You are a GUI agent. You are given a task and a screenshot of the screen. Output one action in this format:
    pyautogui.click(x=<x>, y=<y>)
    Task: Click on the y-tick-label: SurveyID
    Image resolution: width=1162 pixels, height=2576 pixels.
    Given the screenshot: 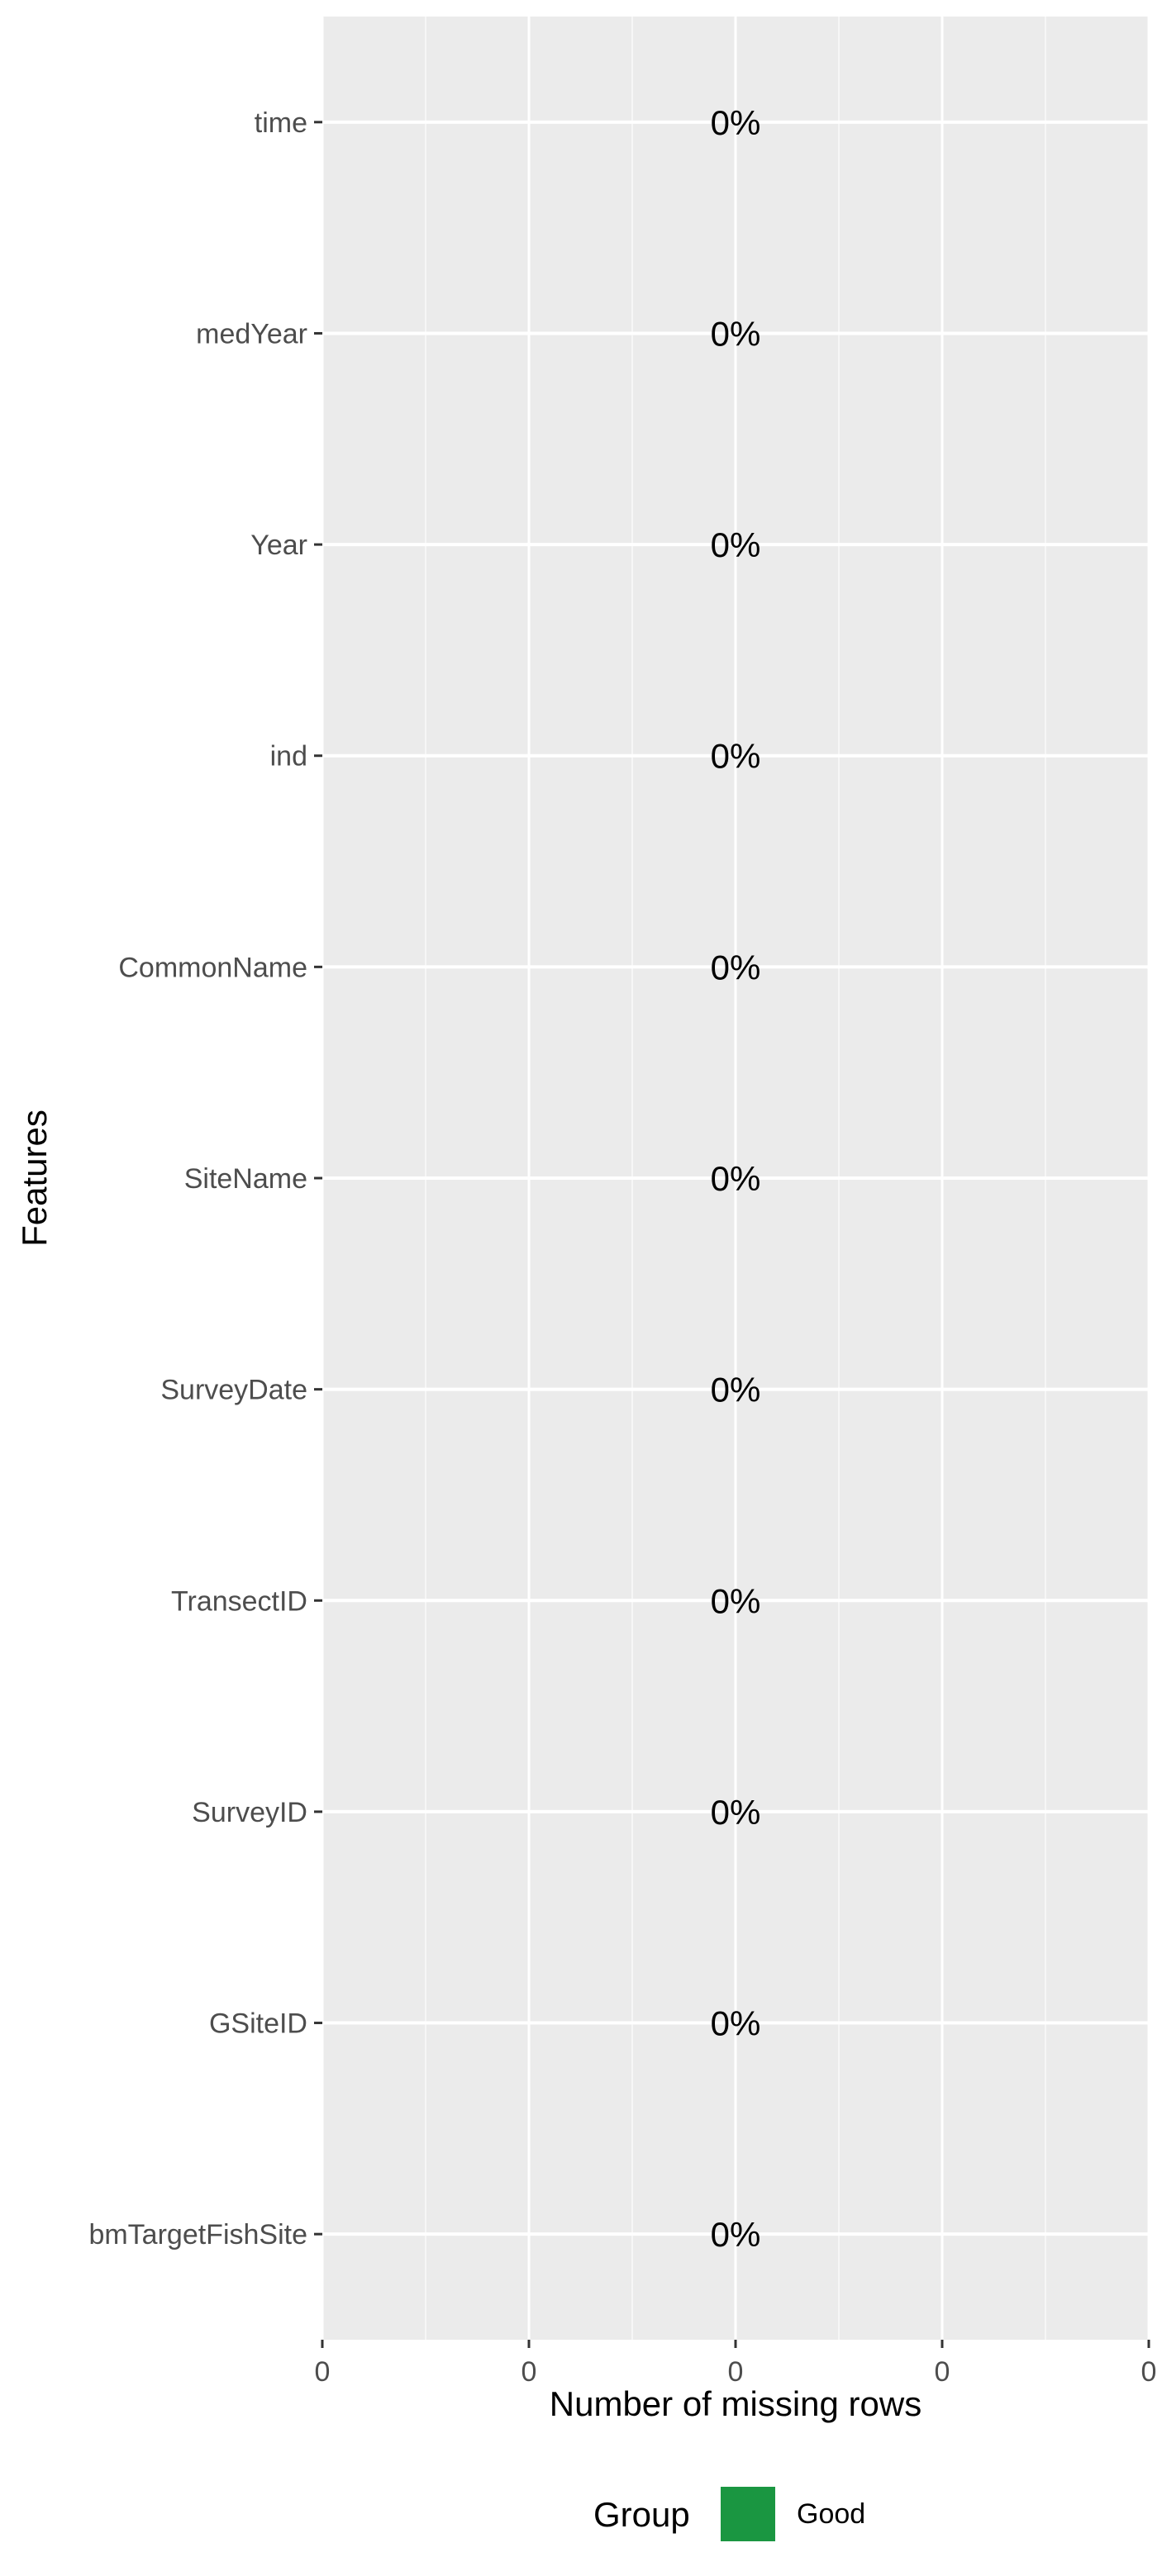 What is the action you would take?
    pyautogui.click(x=249, y=1812)
    